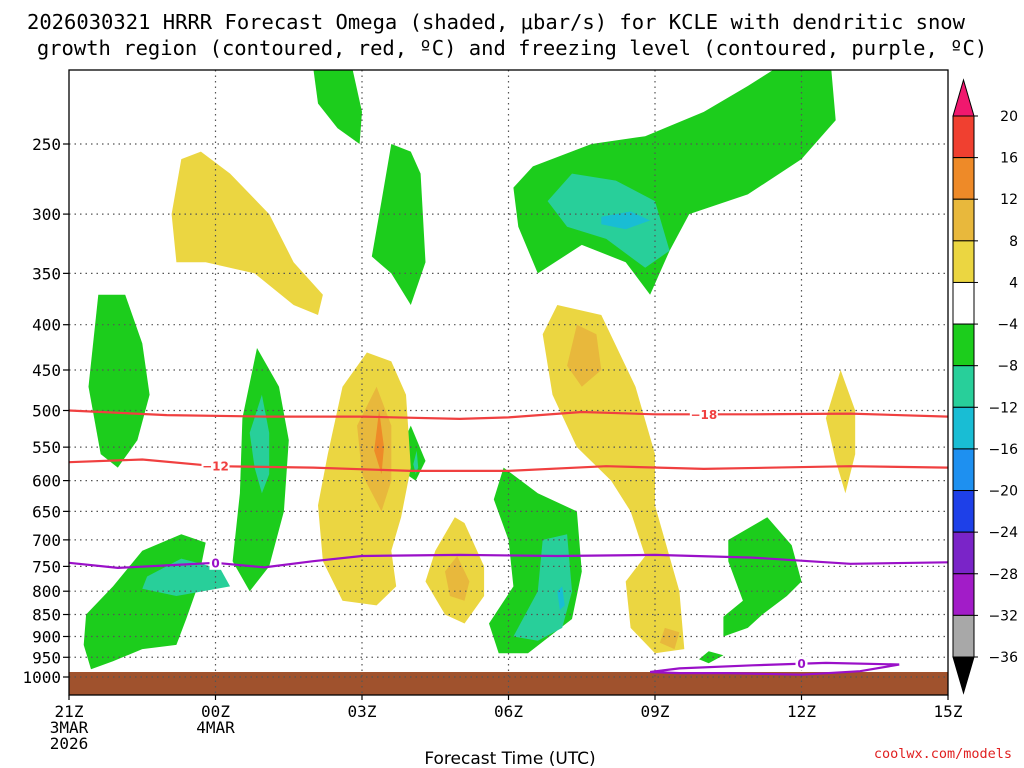 Image resolution: width=1024 pixels, height=768 pixels. What do you see at coordinates (1009, 159) in the screenshot?
I see `colorbar-tick-label: 16` at bounding box center [1009, 159].